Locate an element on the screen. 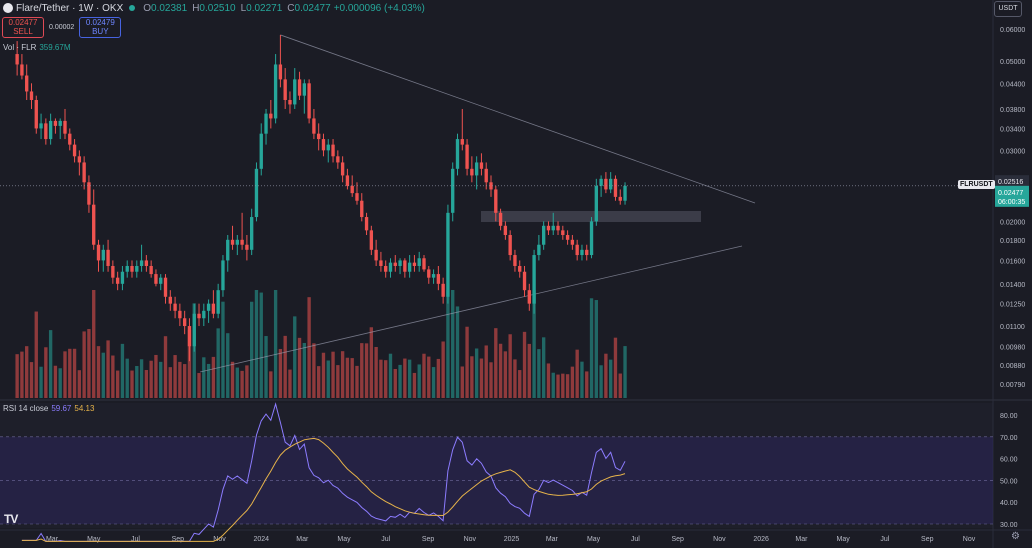 The image size is (1032, 548). price-tick-label: 0.00880 is located at coordinates (1012, 366).